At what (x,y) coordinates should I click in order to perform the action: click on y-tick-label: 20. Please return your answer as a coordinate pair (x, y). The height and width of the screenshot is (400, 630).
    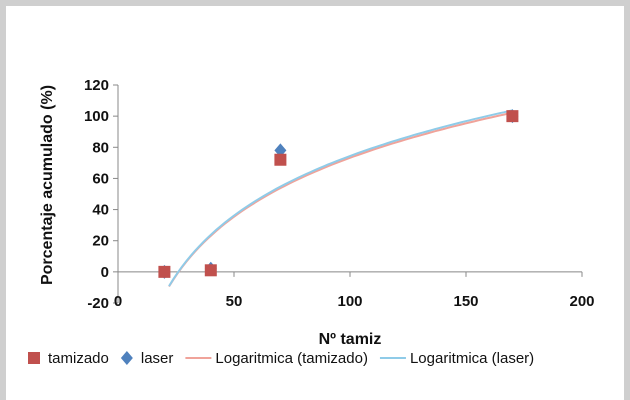
    Looking at the image, I should click on (100, 241).